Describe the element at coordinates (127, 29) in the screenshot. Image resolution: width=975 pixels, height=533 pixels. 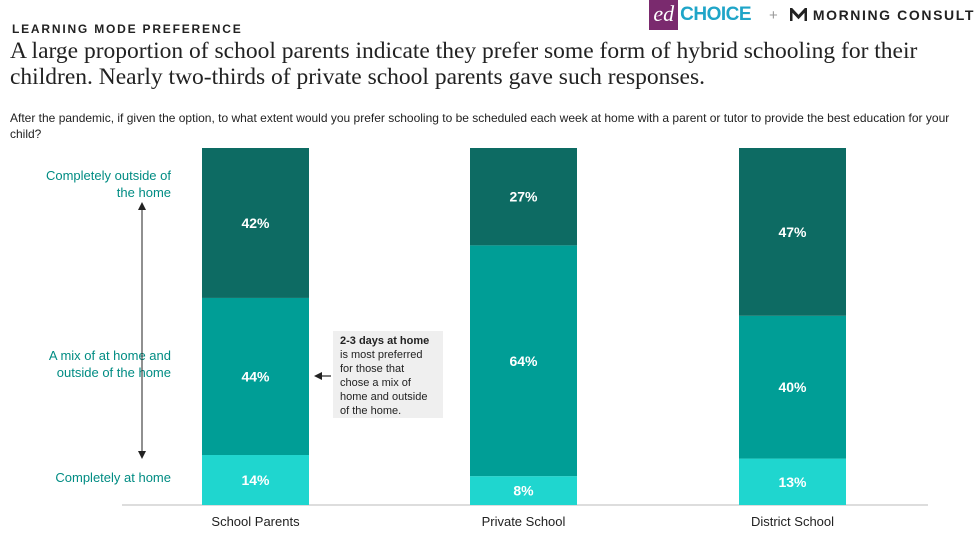
I see `kicker-label: LEARNING MODE PREFERENCE` at that location.